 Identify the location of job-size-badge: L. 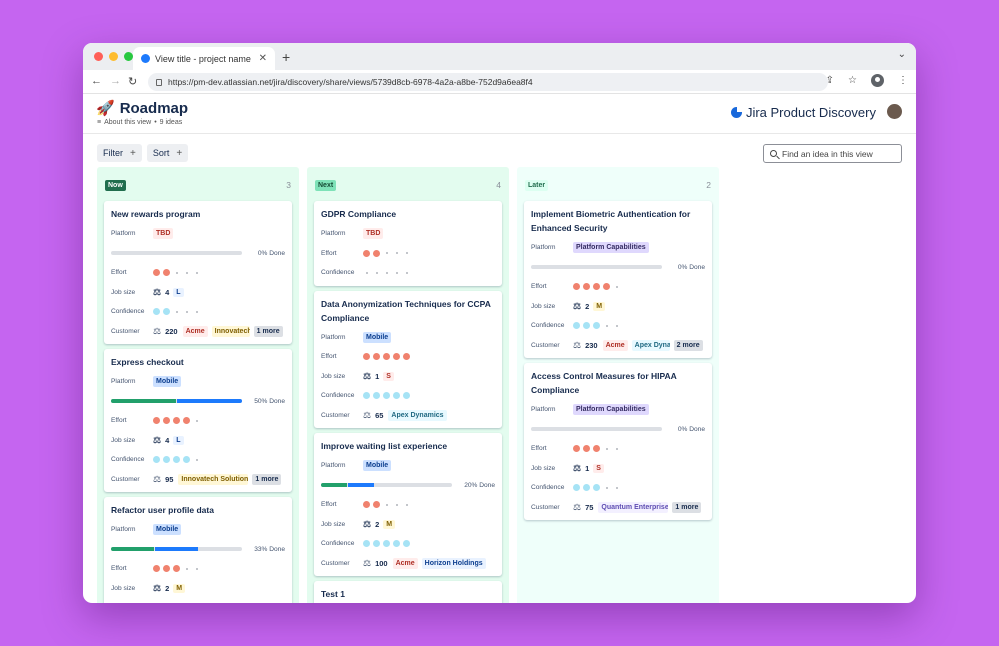
(178, 292).